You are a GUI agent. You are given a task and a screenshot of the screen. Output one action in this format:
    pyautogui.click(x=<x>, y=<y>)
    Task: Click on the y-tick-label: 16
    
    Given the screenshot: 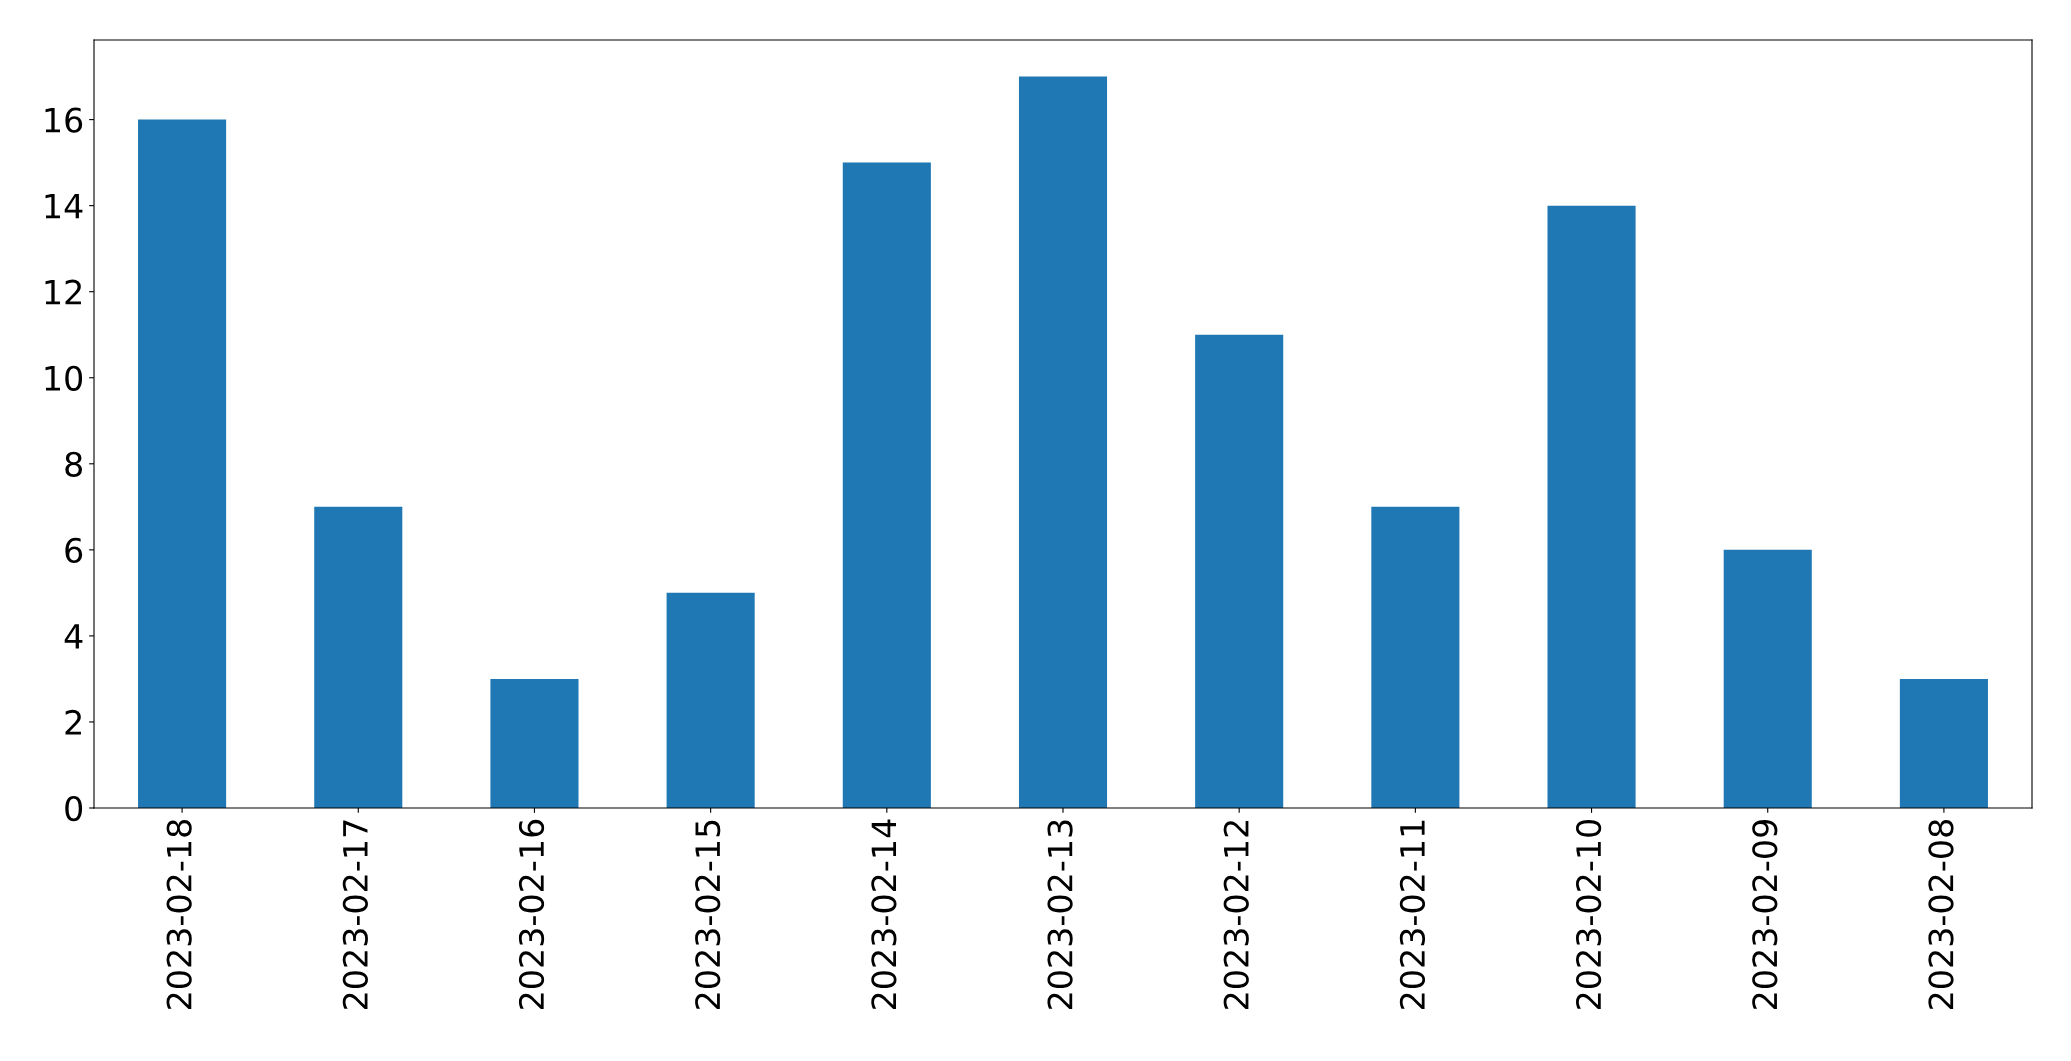 What is the action you would take?
    pyautogui.click(x=64, y=120)
    